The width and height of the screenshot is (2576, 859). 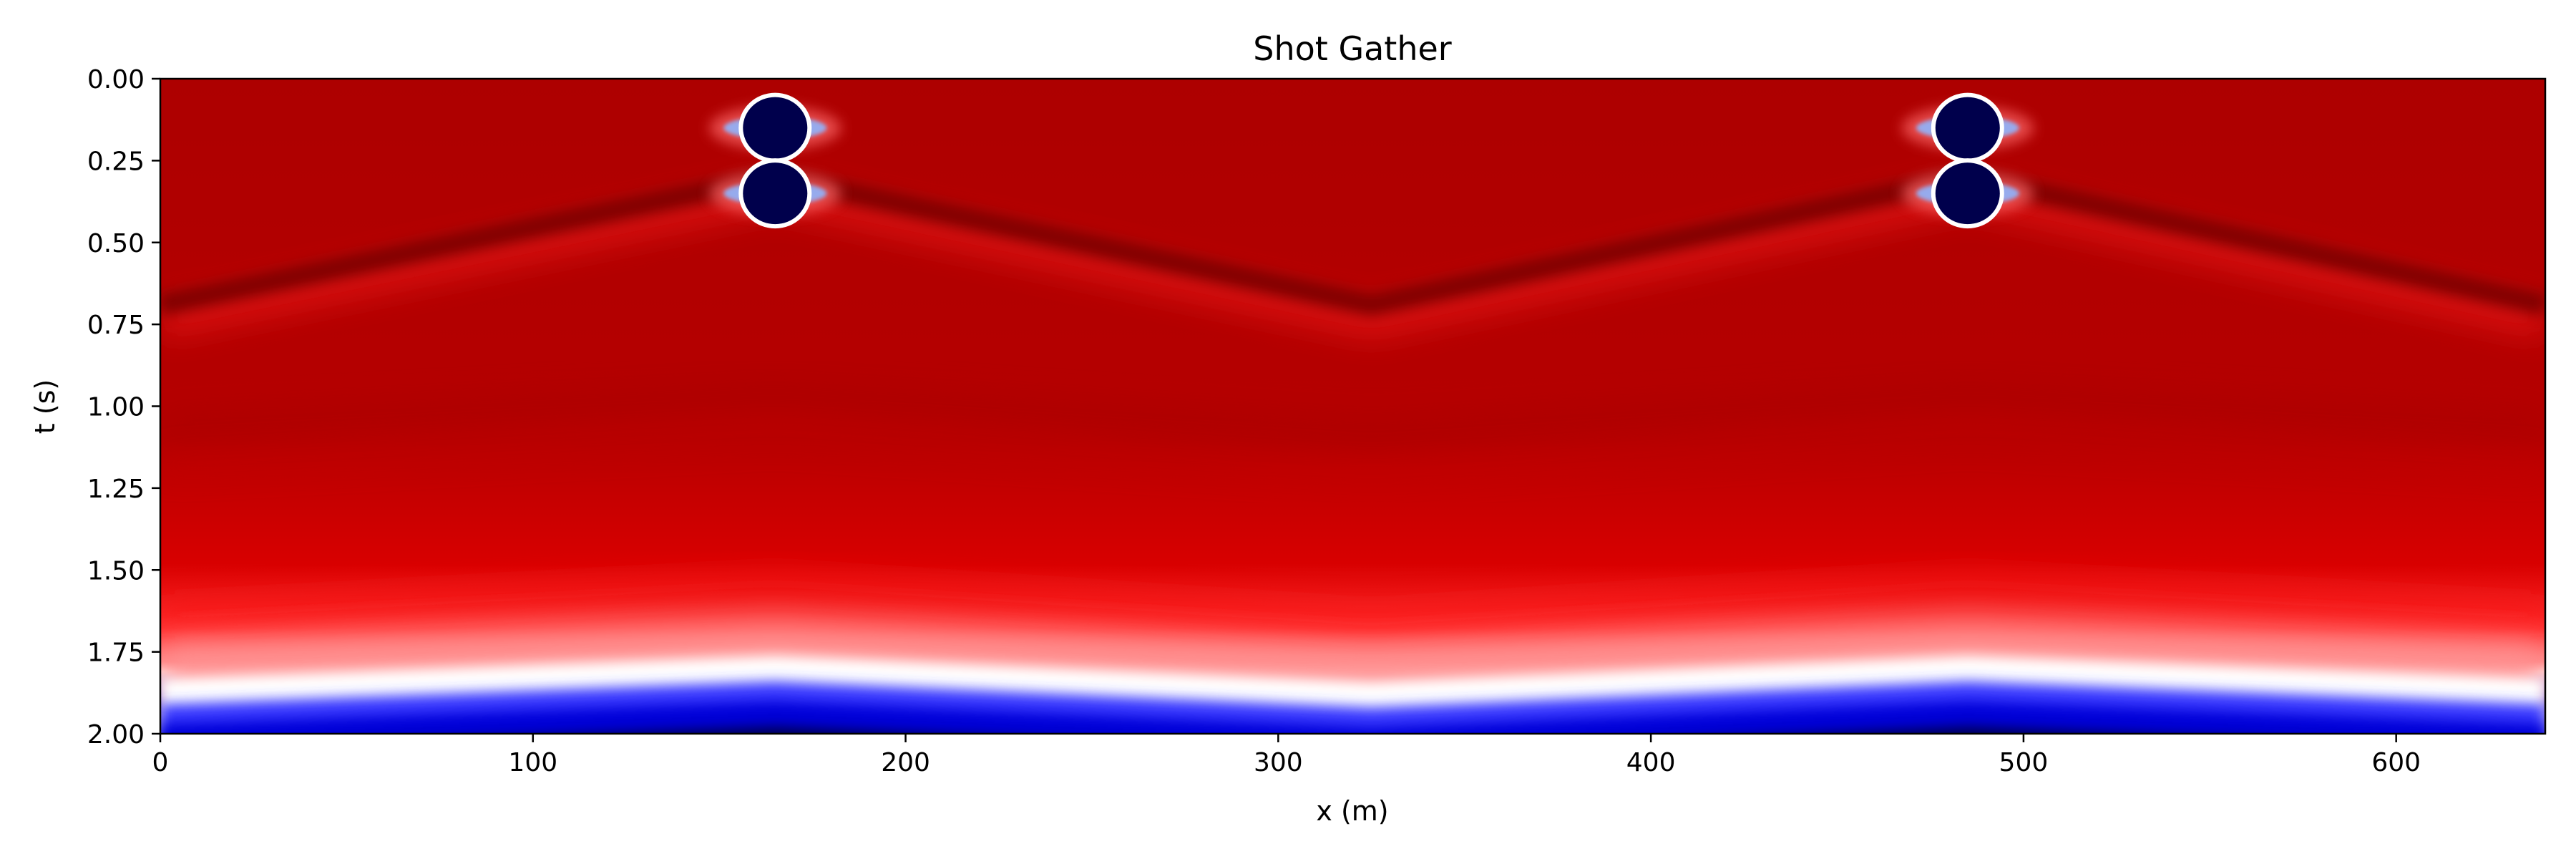 I want to click on source-1-upper-lobe, so click(x=775, y=127).